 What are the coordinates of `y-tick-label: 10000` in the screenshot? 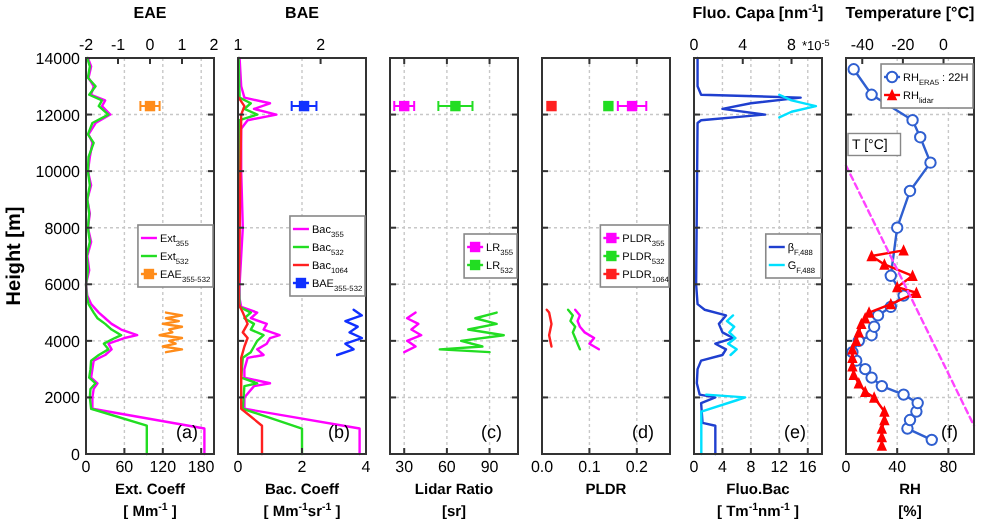 It's located at (58, 172).